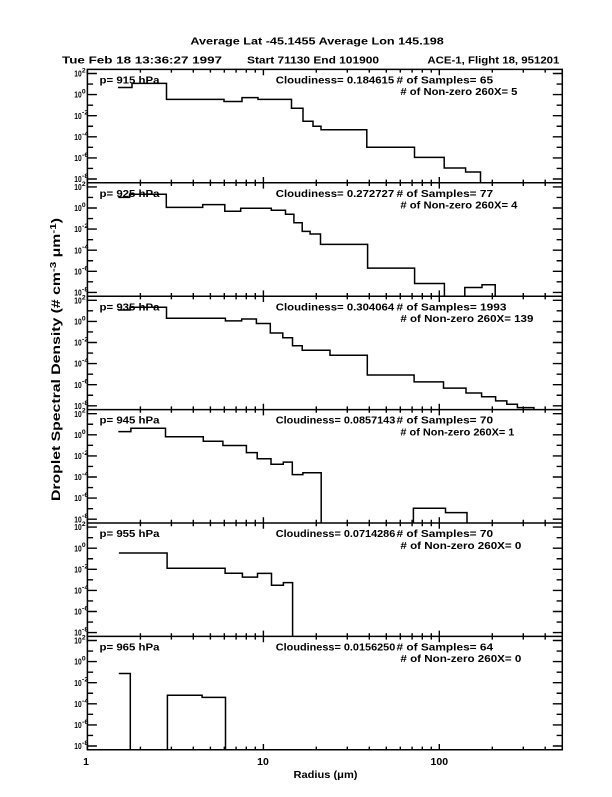 This screenshot has height=797, width=612. What do you see at coordinates (445, 81) in the screenshot?
I see `svg-text: # of Samples= 65` at bounding box center [445, 81].